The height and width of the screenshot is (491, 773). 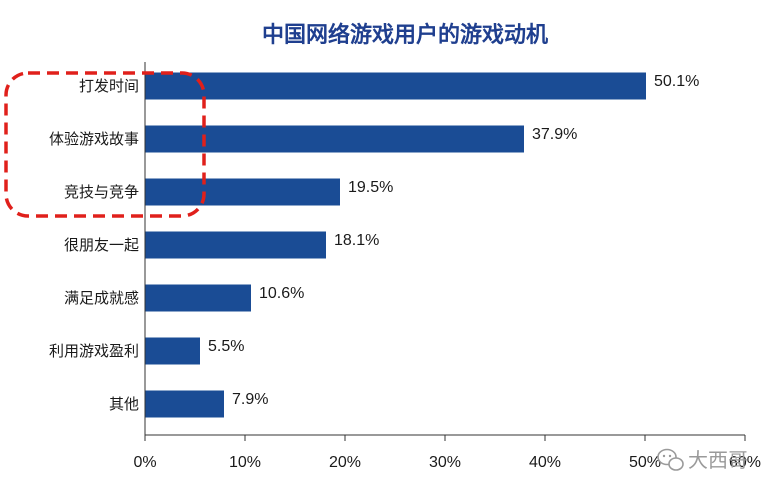 What do you see at coordinates (101, 192) in the screenshot?
I see `category-label: 竞技与竞争` at bounding box center [101, 192].